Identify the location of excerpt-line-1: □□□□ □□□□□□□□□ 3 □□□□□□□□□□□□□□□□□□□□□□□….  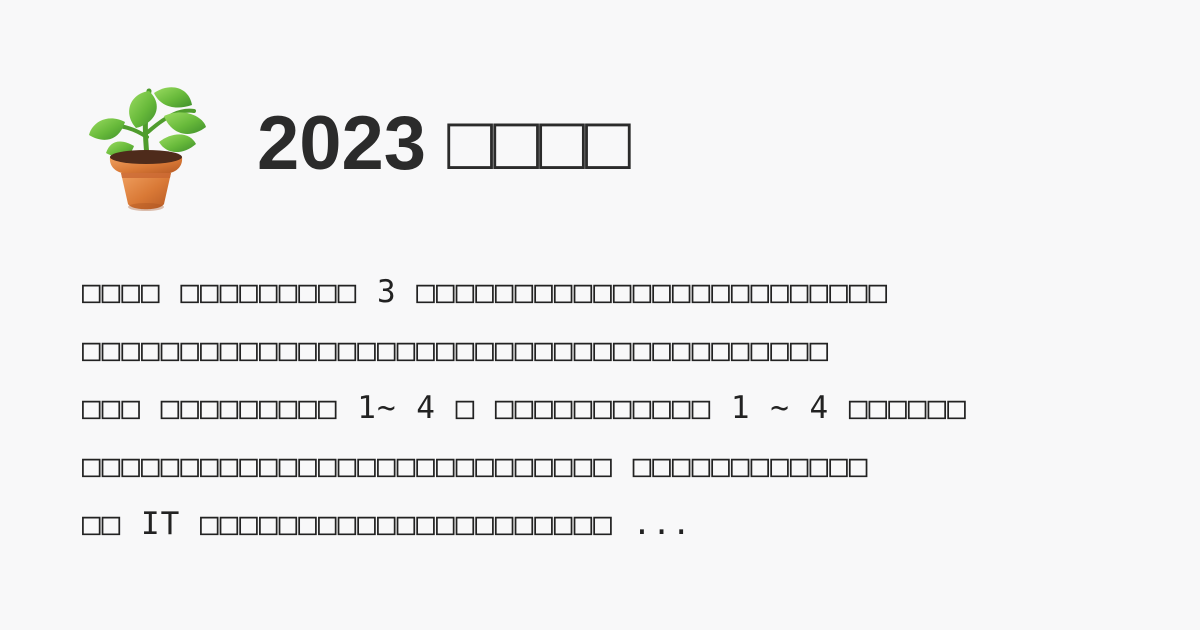
(485, 292).